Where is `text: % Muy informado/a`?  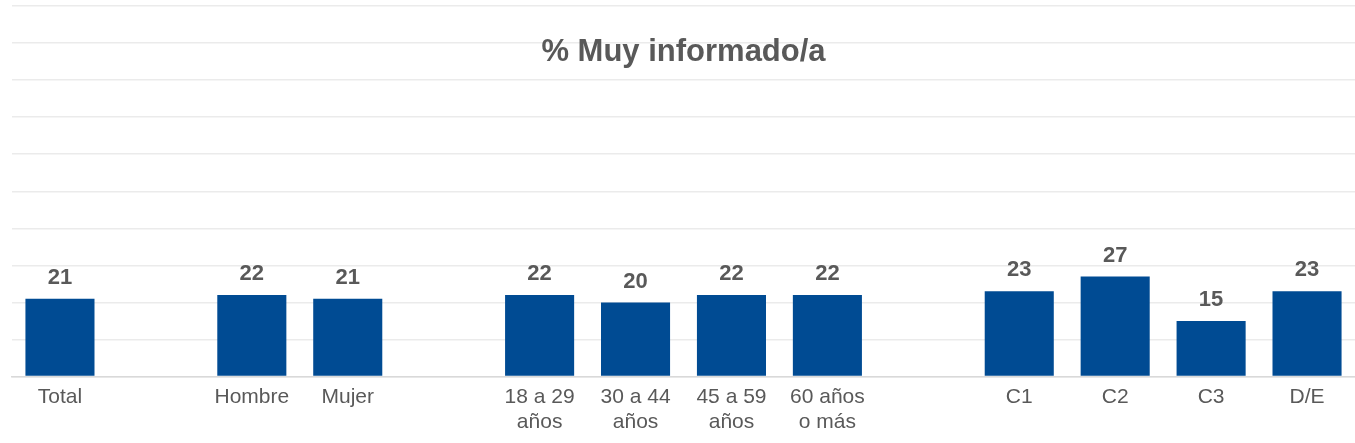
text: % Muy informado/a is located at coordinates (684, 50).